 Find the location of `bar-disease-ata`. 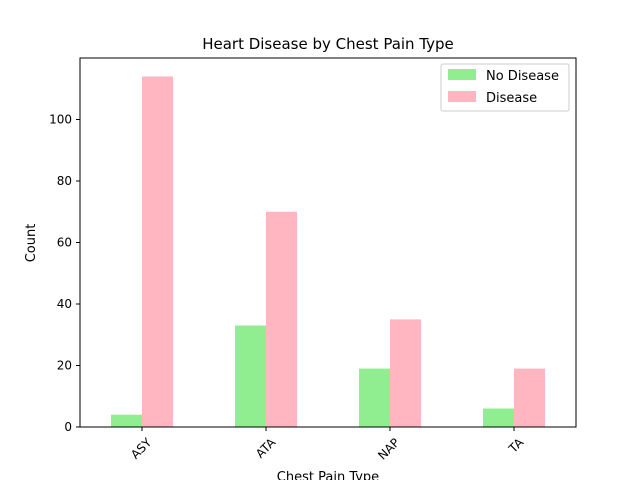

bar-disease-ata is located at coordinates (281, 319).